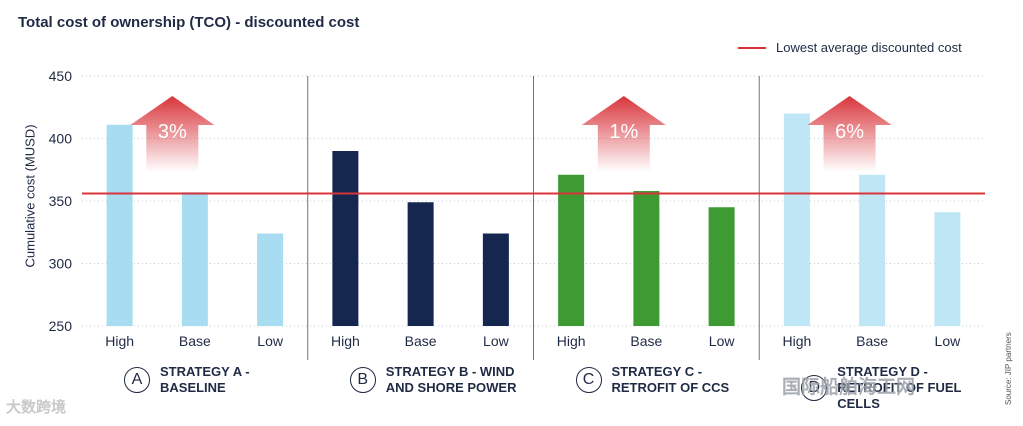 This screenshot has width=1023, height=426. I want to click on y-tick-label: 450, so click(61, 76).